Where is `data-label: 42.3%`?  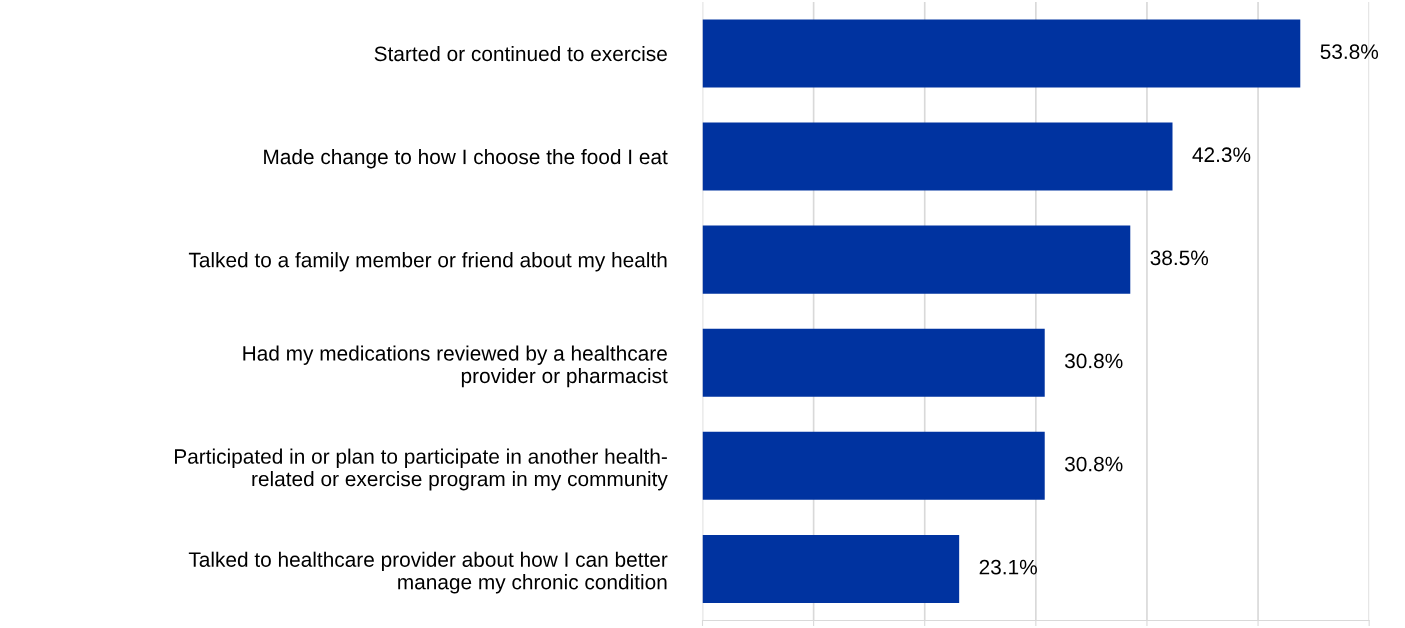 data-label: 42.3% is located at coordinates (1221, 155).